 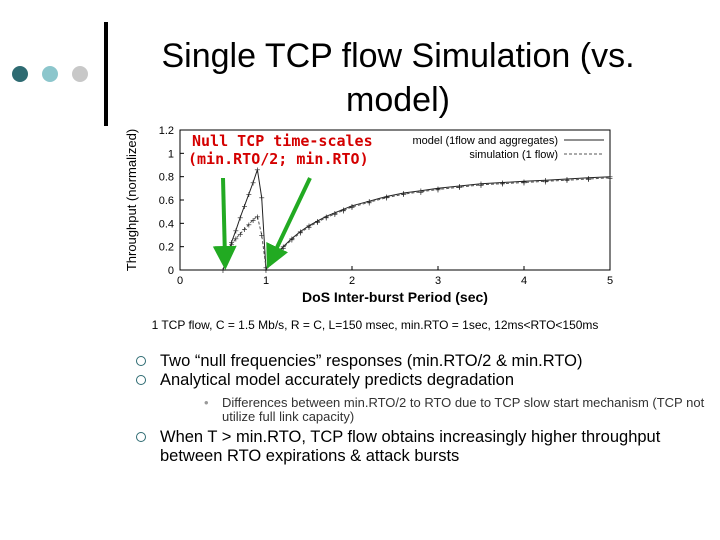 What do you see at coordinates (438, 281) in the screenshot?
I see `x-tick-label: 3` at bounding box center [438, 281].